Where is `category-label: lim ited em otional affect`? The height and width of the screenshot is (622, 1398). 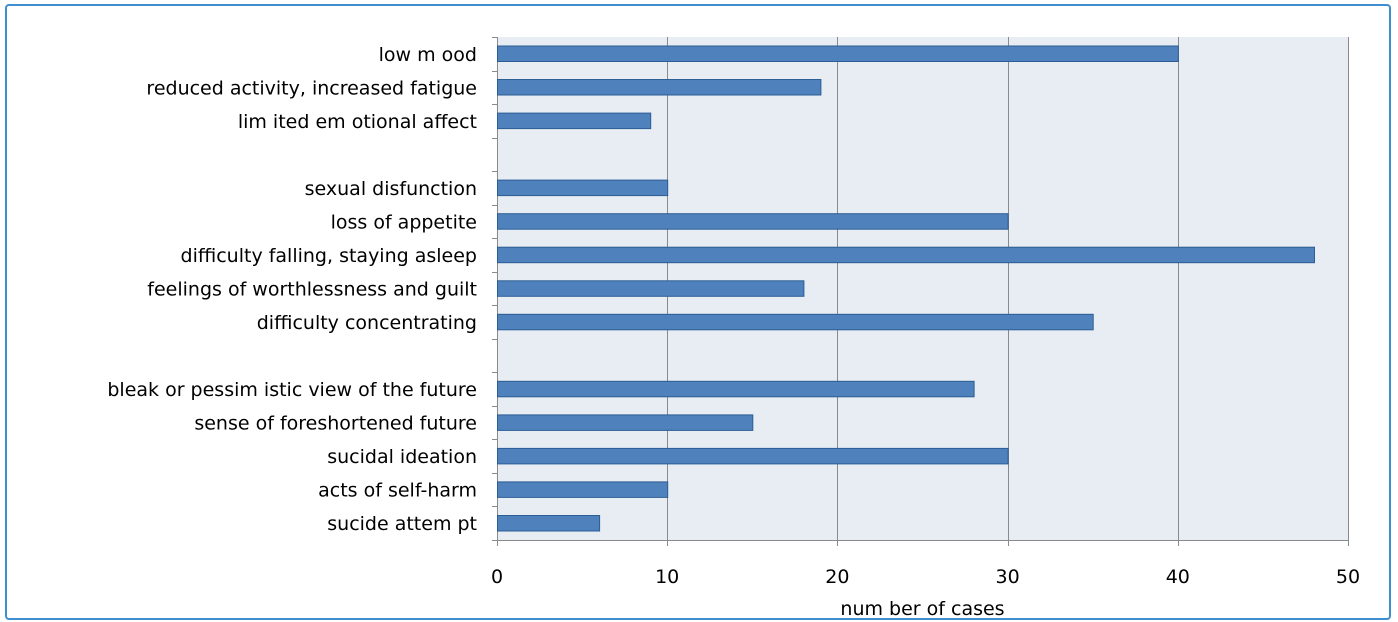
category-label: lim ited em otional affect is located at coordinates (357, 122).